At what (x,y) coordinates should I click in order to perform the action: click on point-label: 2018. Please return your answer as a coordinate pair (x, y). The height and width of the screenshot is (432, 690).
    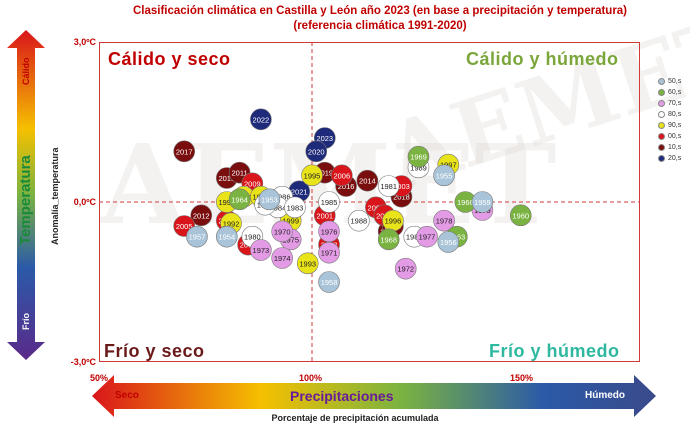
    Looking at the image, I should click on (401, 197).